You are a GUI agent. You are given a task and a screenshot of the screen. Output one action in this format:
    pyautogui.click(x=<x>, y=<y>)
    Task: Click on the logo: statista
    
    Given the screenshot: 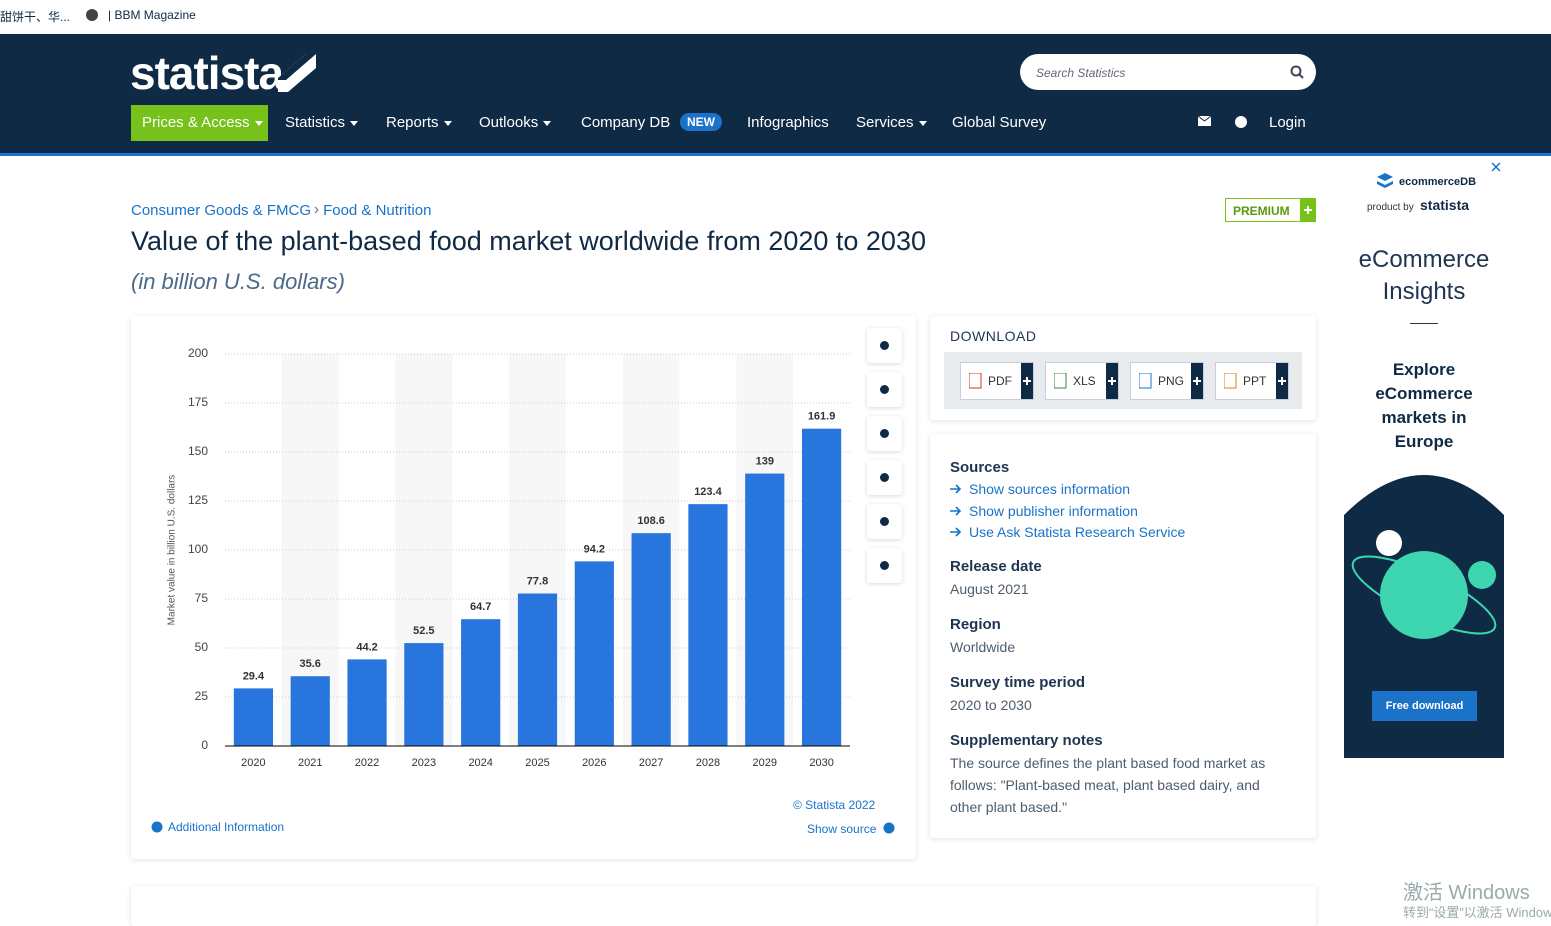 What is the action you would take?
    pyautogui.click(x=207, y=73)
    